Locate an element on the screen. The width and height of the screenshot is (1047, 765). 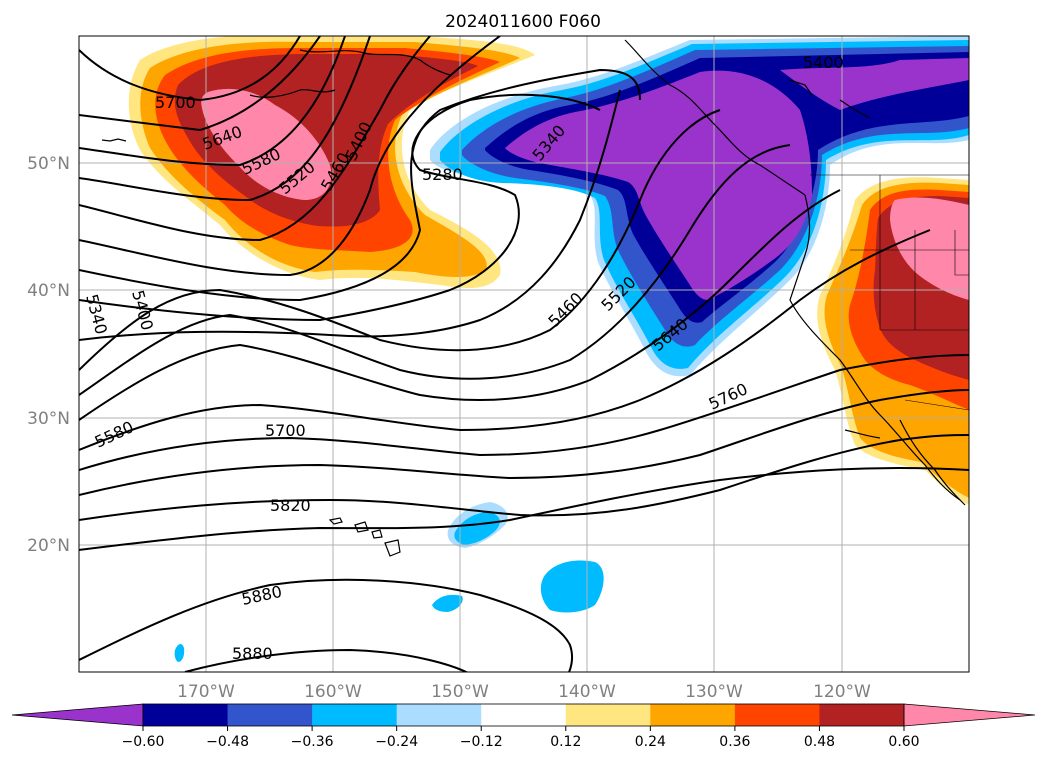
colorbar-extend-high is located at coordinates (969, 715).